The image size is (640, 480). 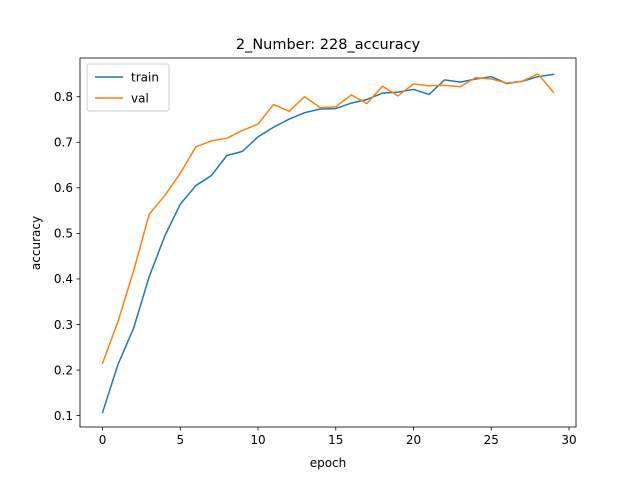 What do you see at coordinates (63, 279) in the screenshot?
I see `y-tick-label: 0.4` at bounding box center [63, 279].